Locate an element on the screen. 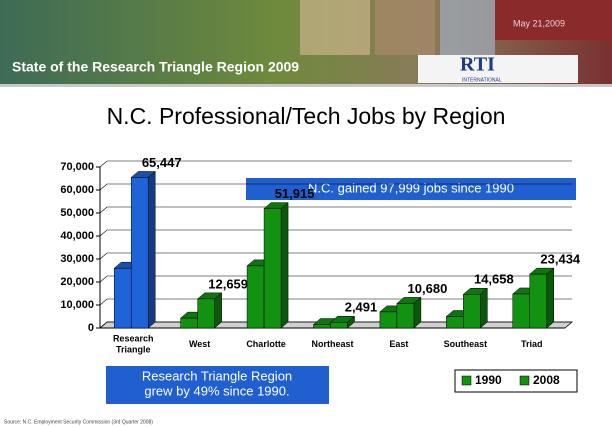  callout-text: N.C. gained 97,999 jobs since 1990 is located at coordinates (411, 187).